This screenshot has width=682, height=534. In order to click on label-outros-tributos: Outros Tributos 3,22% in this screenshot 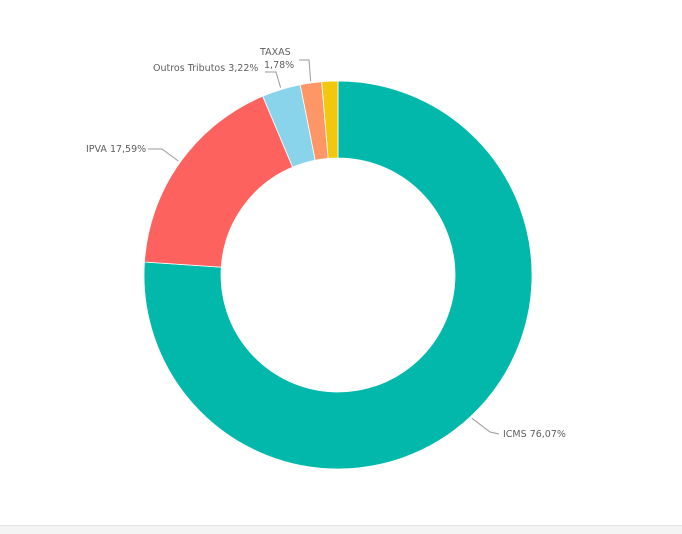, I will do `click(205, 68)`.